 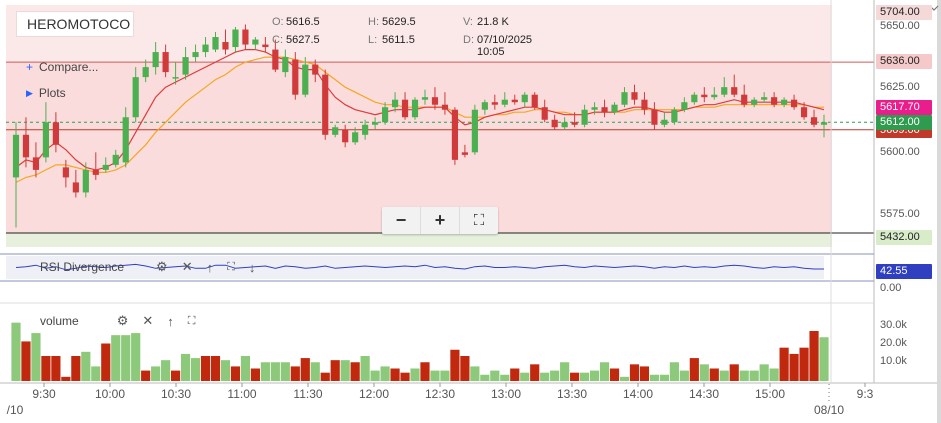 I want to click on plots-label: Plots, so click(x=52, y=93).